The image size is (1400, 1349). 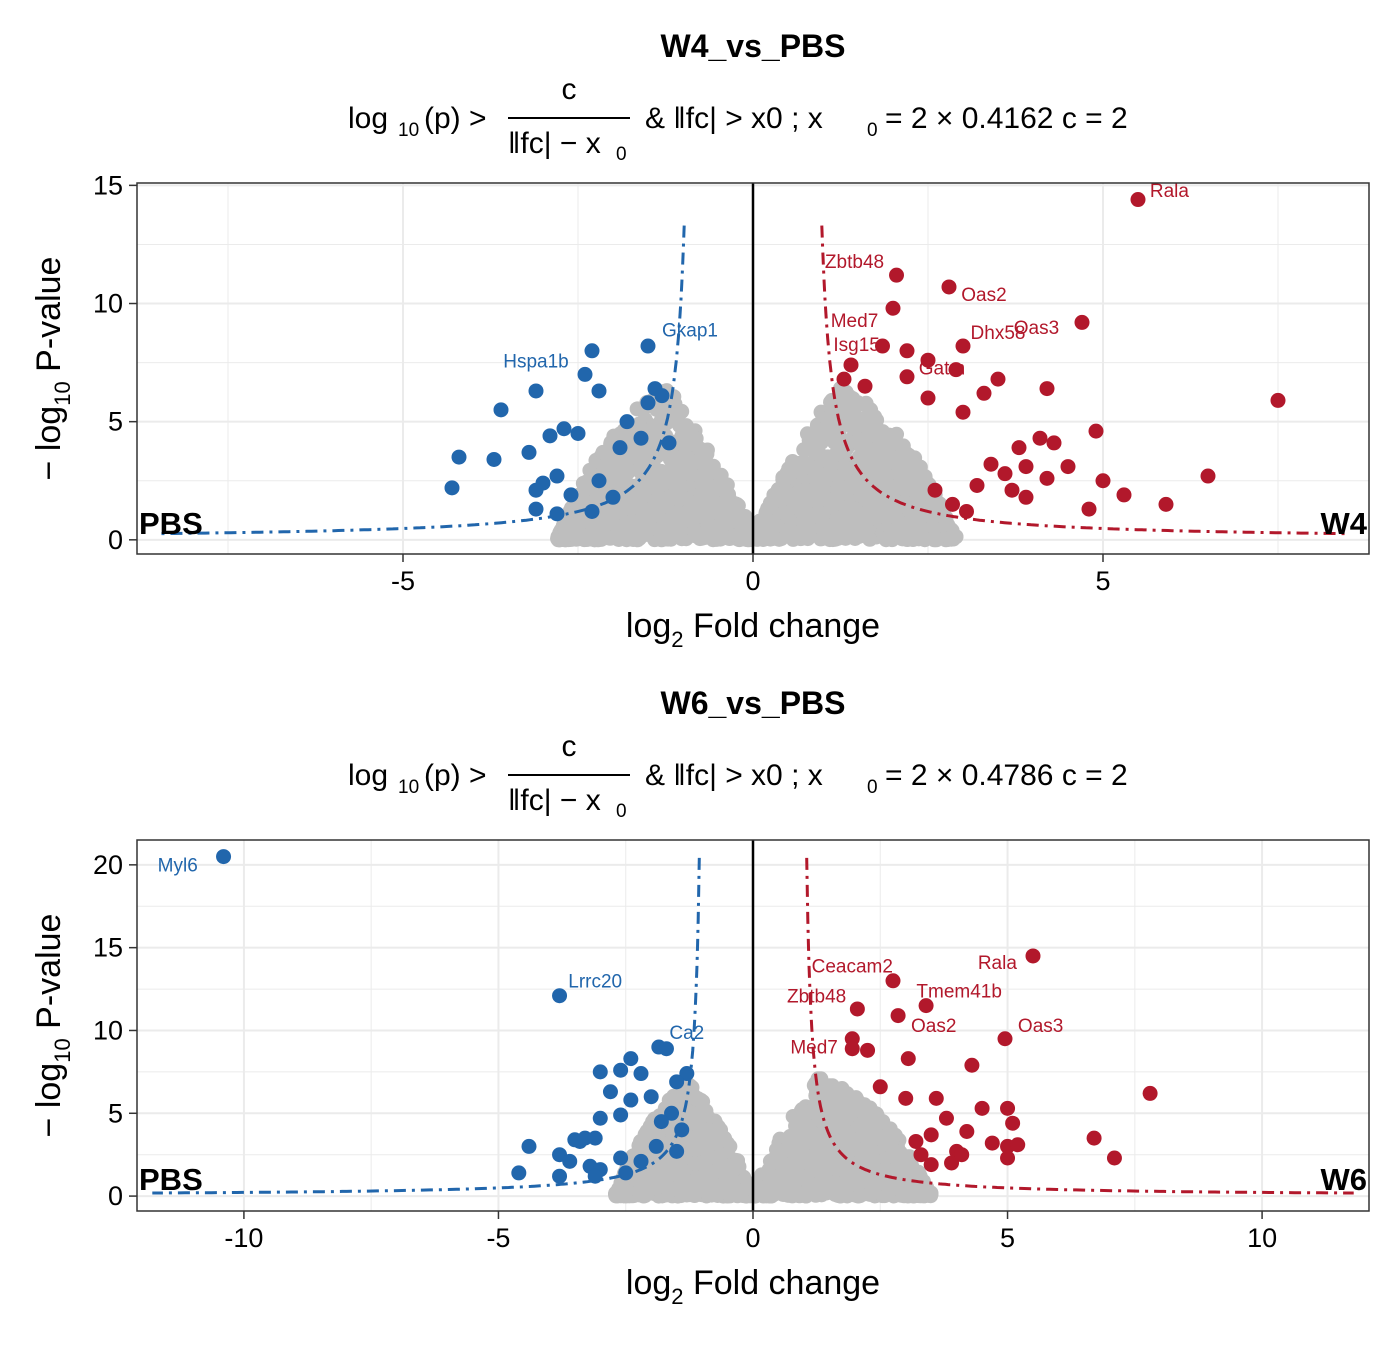 What do you see at coordinates (1001, 1060) in the screenshot?
I see `up-points` at bounding box center [1001, 1060].